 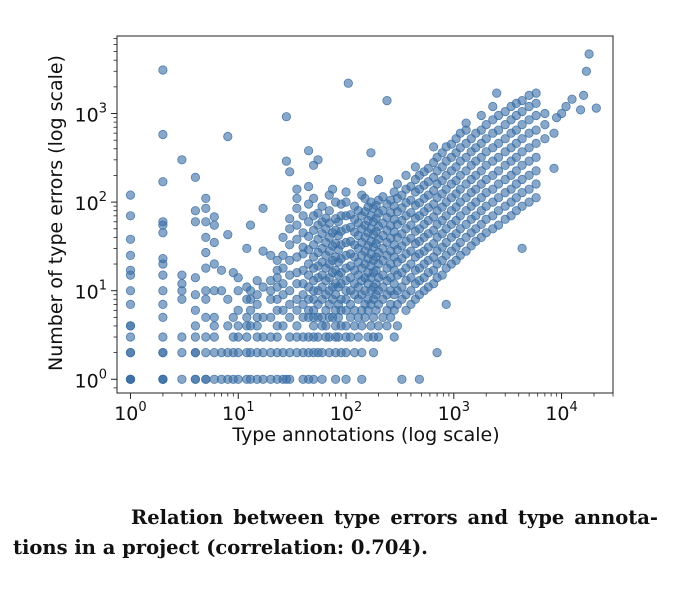 What do you see at coordinates (365, 435) in the screenshot?
I see `x-axis-title: Type annotations (log scale)` at bounding box center [365, 435].